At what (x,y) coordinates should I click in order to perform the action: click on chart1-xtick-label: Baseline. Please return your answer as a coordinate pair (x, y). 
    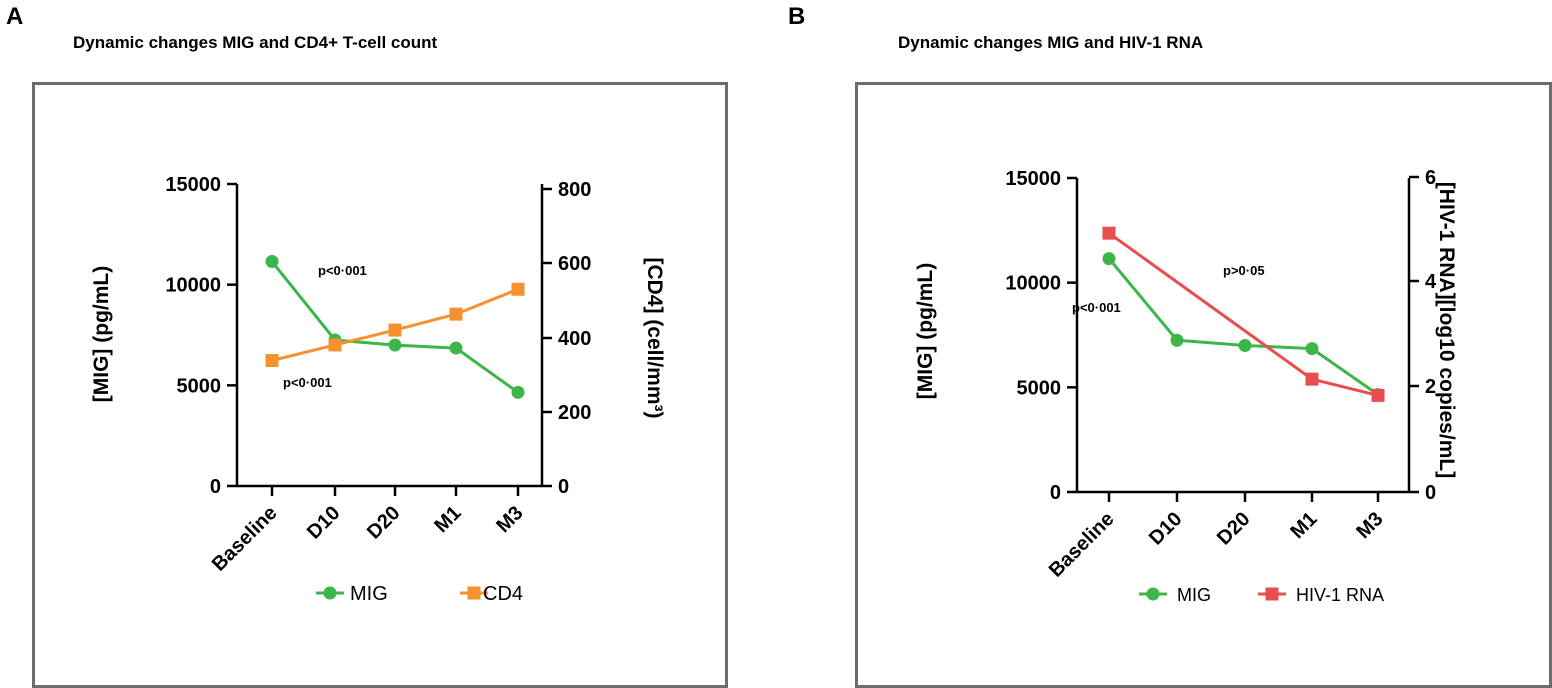
    Looking at the image, I should click on (245, 539).